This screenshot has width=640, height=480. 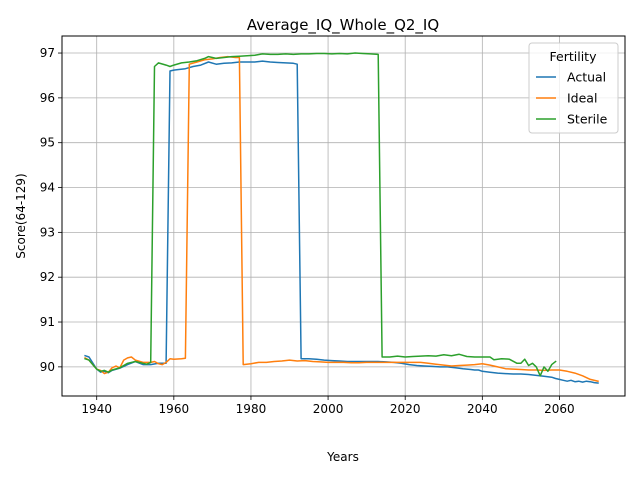 I want to click on x-tick-label: 2040, so click(x=482, y=409).